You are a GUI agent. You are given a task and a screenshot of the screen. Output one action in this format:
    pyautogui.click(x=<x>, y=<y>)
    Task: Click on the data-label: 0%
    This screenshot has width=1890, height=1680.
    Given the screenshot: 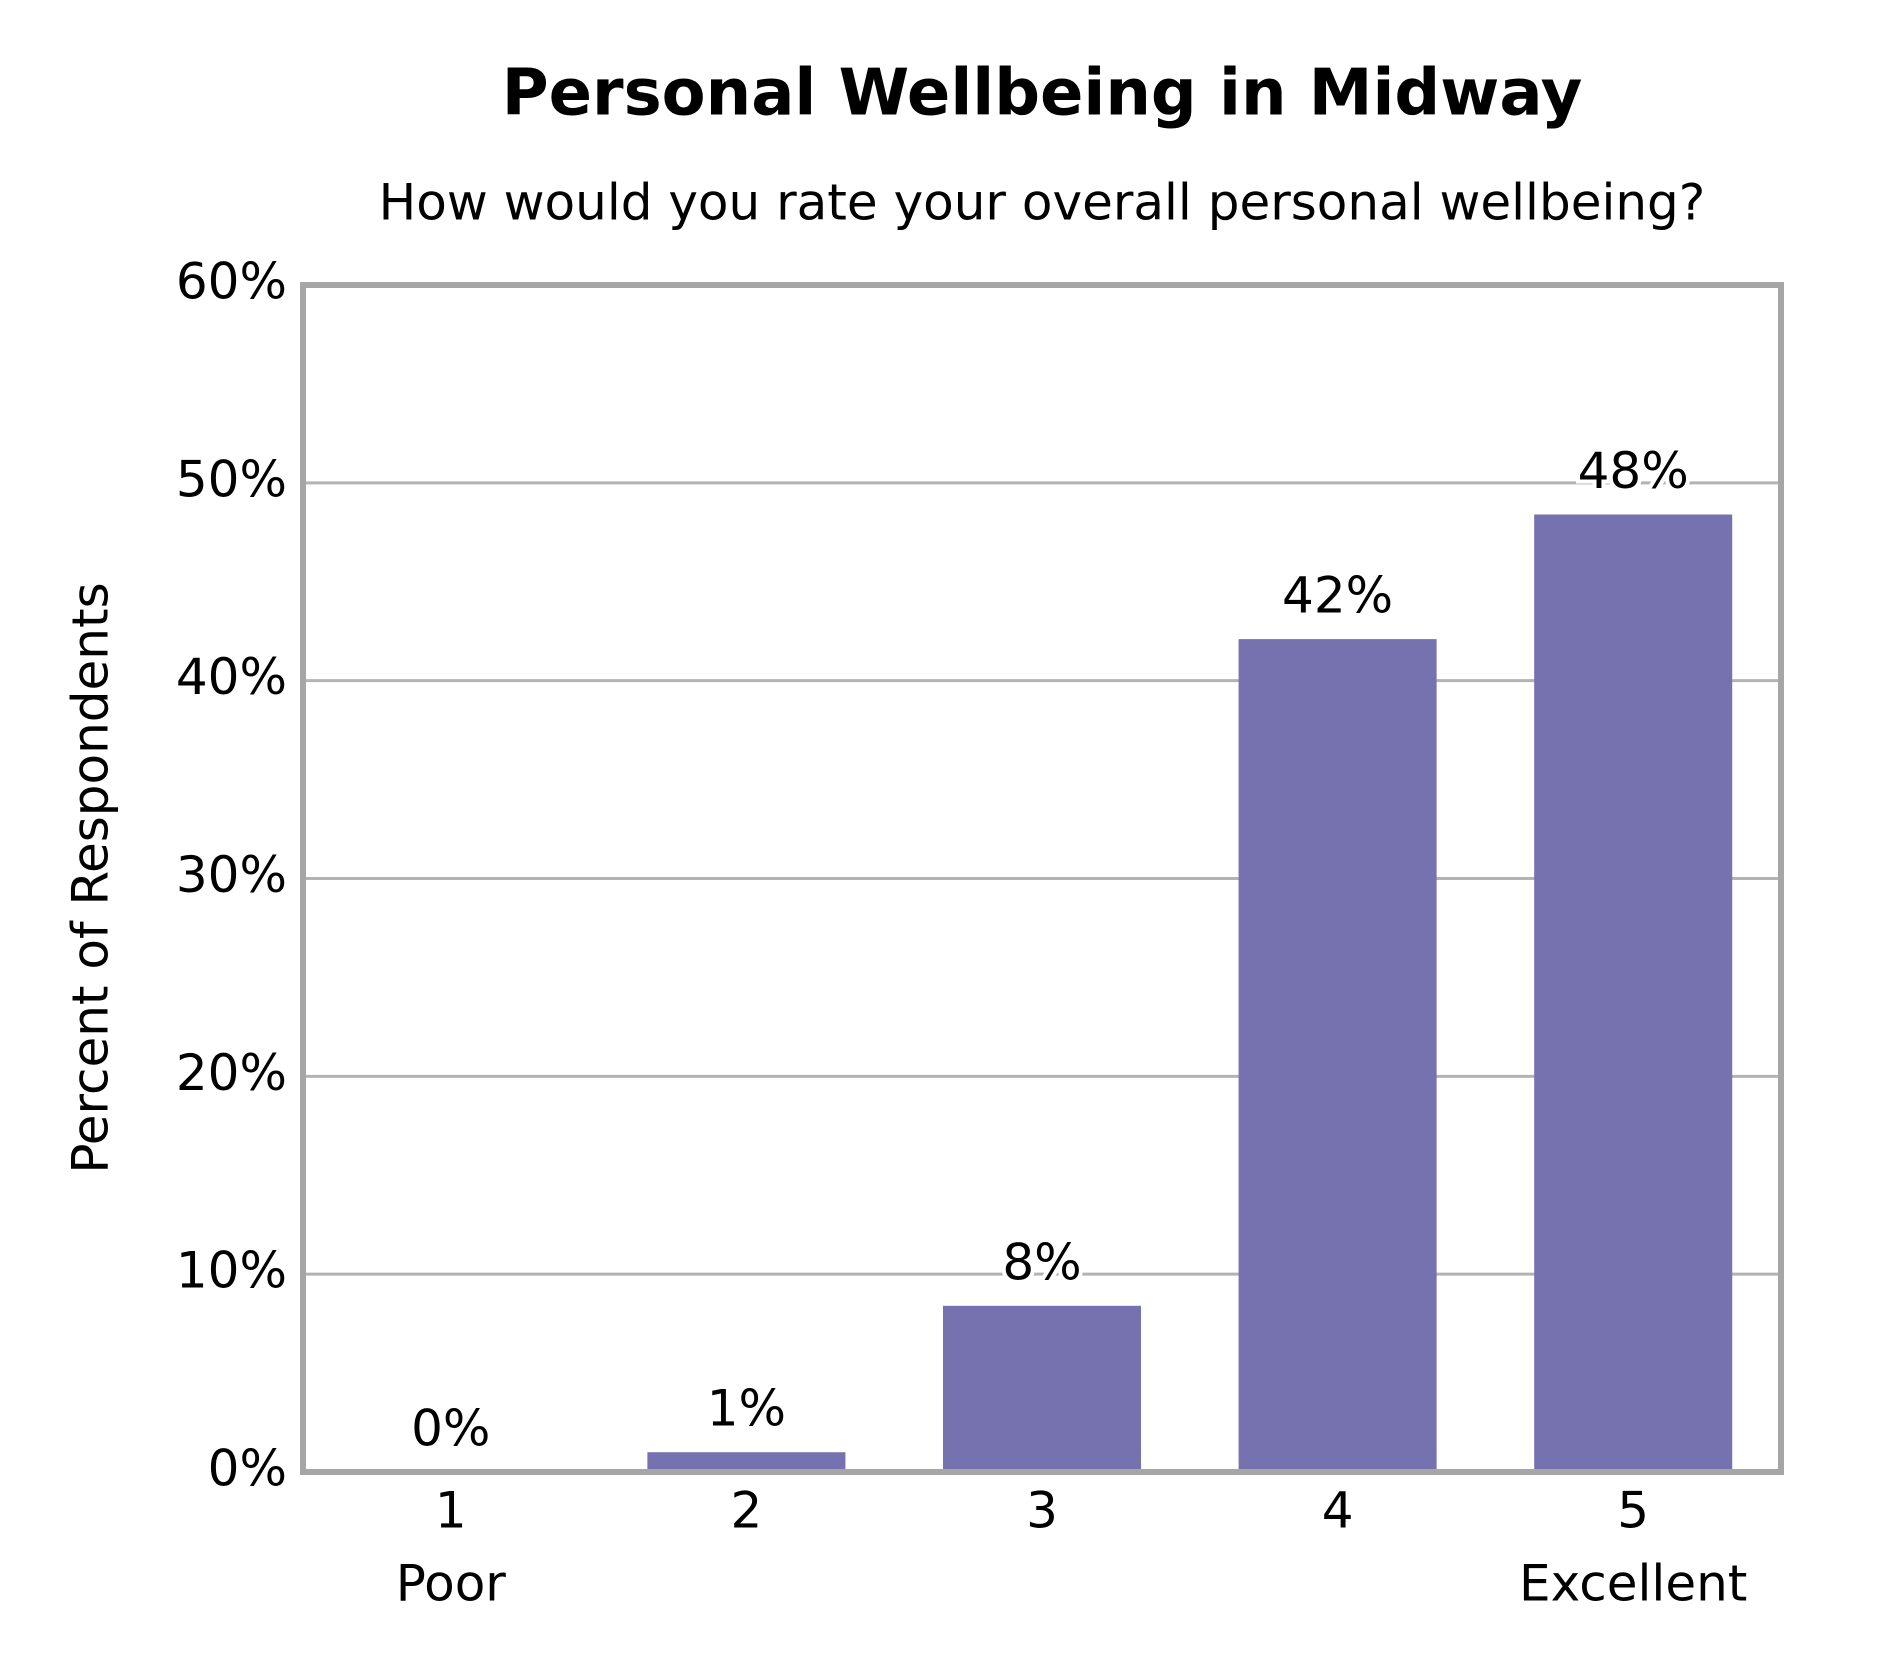 What is the action you would take?
    pyautogui.click(x=450, y=1429)
    